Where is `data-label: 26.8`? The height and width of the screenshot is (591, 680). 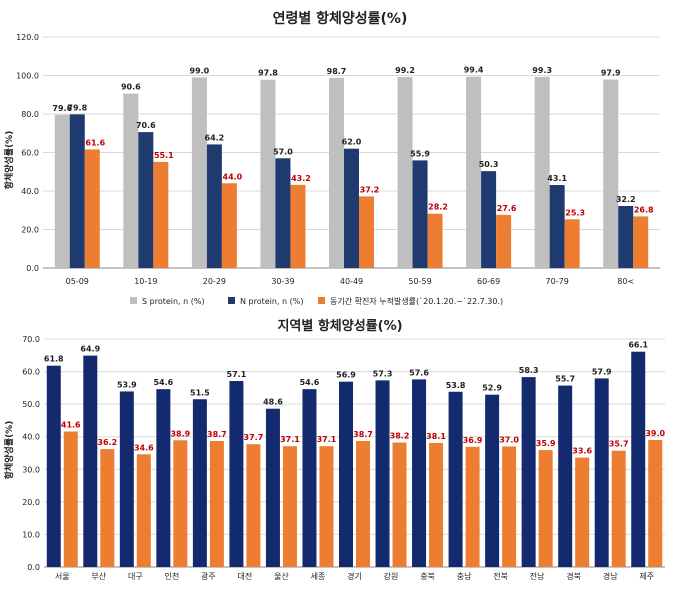
data-label: 26.8 is located at coordinates (644, 209).